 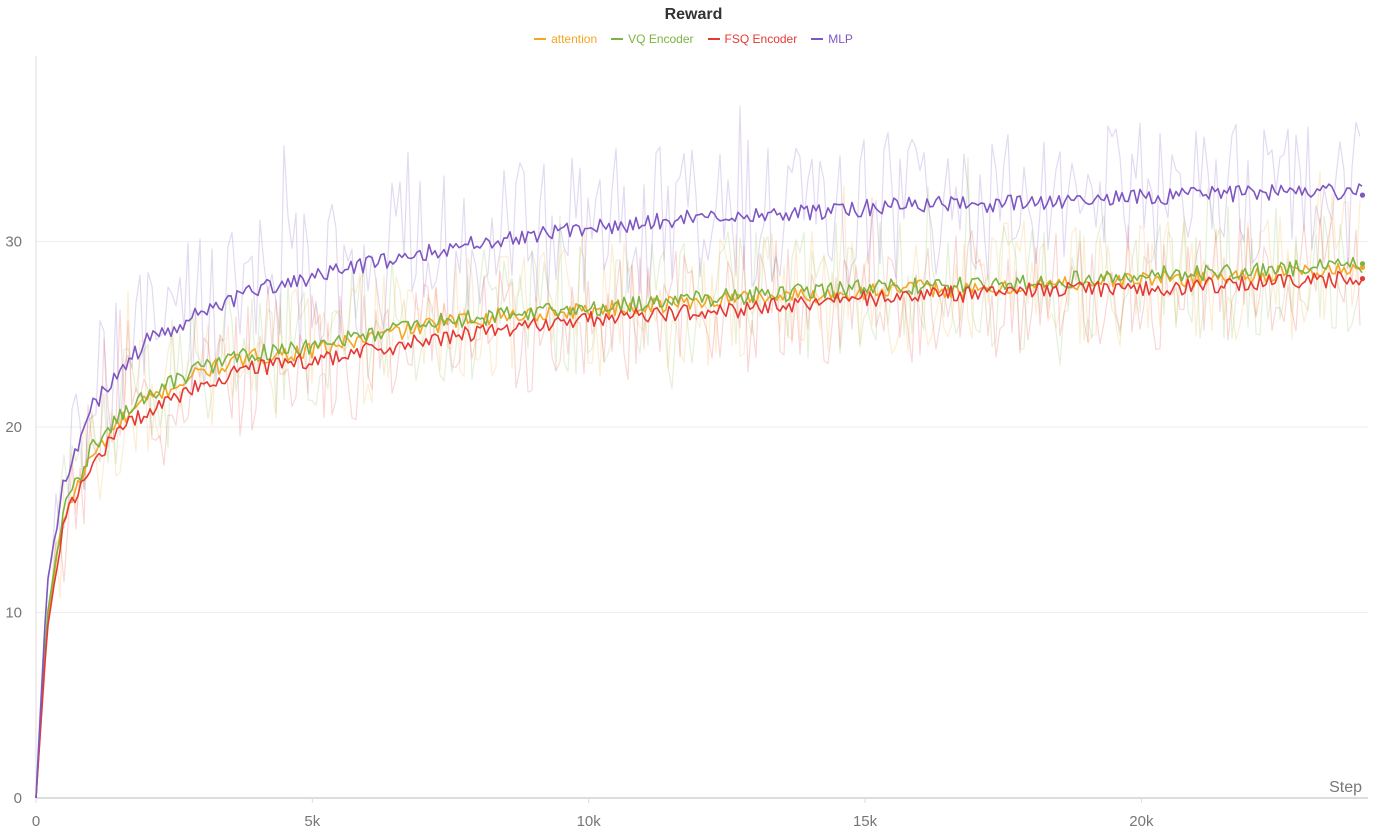 What do you see at coordinates (840, 39) in the screenshot?
I see `legend-label-mlp: MLP` at bounding box center [840, 39].